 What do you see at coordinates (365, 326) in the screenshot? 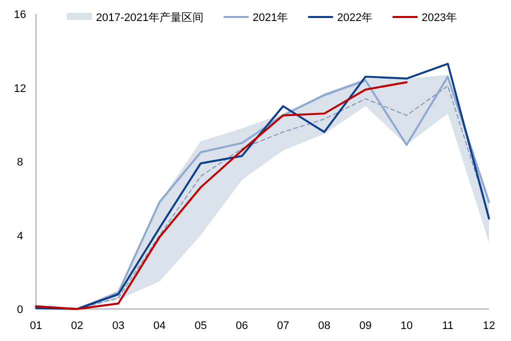
I see `x-tick-label: 09` at bounding box center [365, 326].